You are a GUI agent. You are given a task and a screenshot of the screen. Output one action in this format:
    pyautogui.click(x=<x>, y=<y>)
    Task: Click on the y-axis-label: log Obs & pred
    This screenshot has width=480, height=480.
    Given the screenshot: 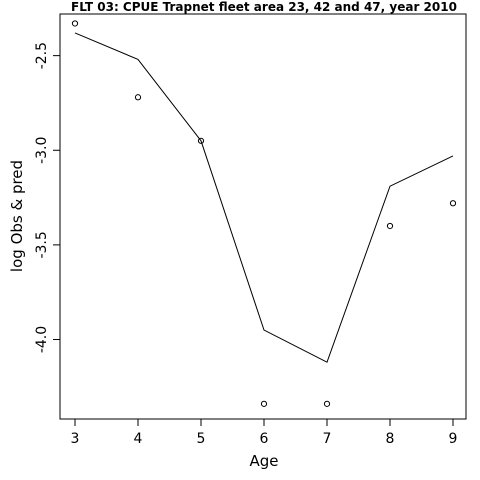 What is the action you would take?
    pyautogui.click(x=17, y=216)
    